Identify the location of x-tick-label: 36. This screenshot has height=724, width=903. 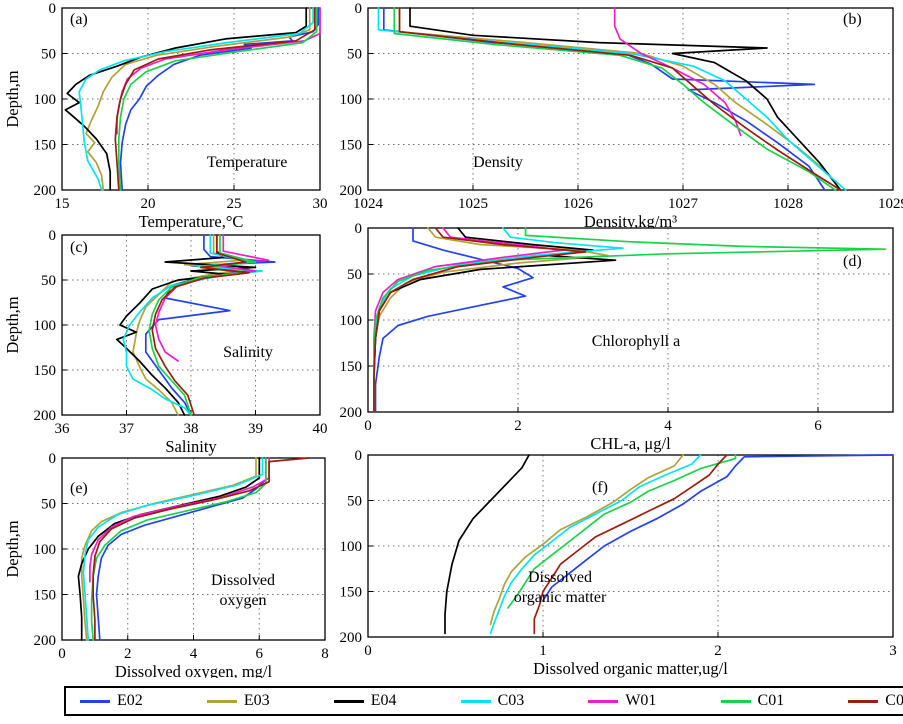
(63, 429).